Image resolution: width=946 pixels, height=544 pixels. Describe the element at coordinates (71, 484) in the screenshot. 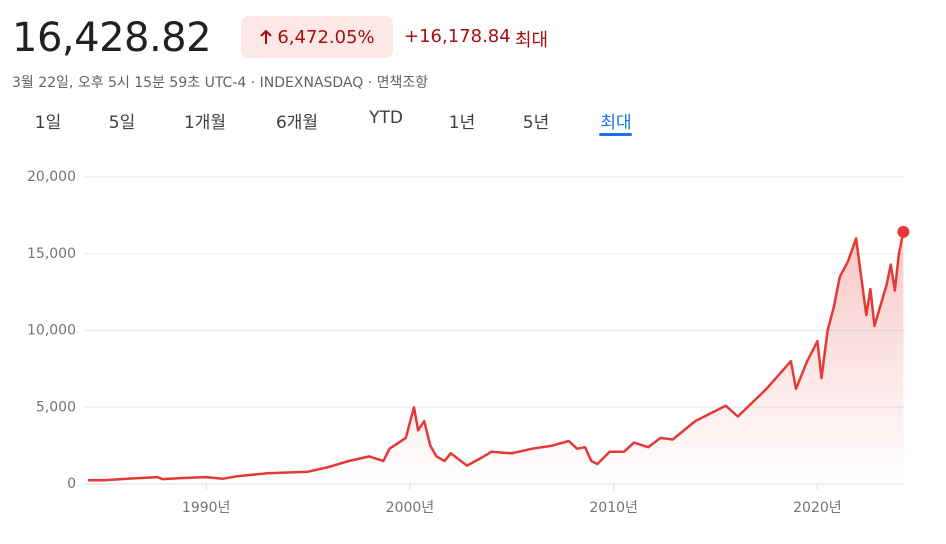

I see `y-tick-label: 0` at that location.